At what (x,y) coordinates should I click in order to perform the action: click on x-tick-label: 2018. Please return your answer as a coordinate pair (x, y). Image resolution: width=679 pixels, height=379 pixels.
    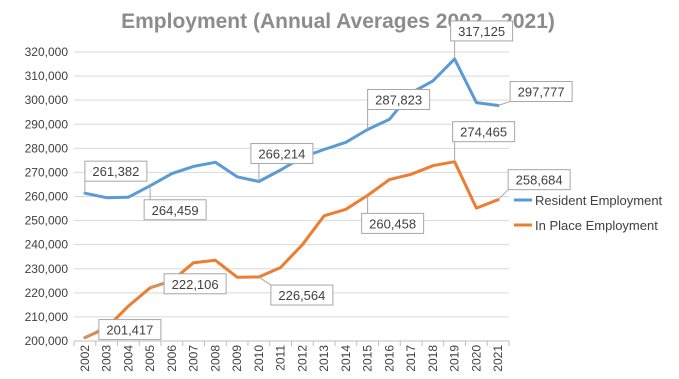
    Looking at the image, I should click on (433, 358).